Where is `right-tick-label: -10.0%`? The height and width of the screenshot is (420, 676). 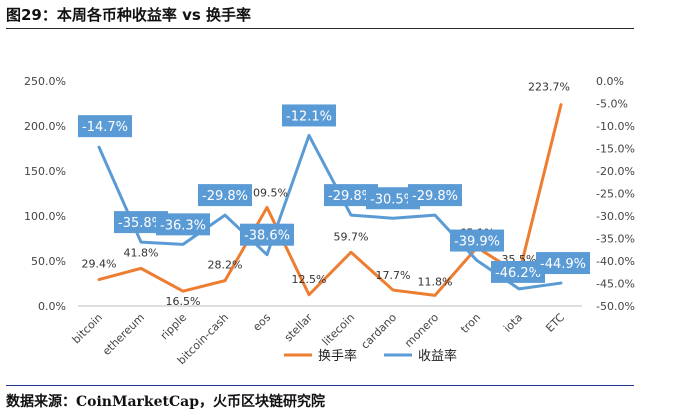
right-tick-label: -10.0% is located at coordinates (615, 126).